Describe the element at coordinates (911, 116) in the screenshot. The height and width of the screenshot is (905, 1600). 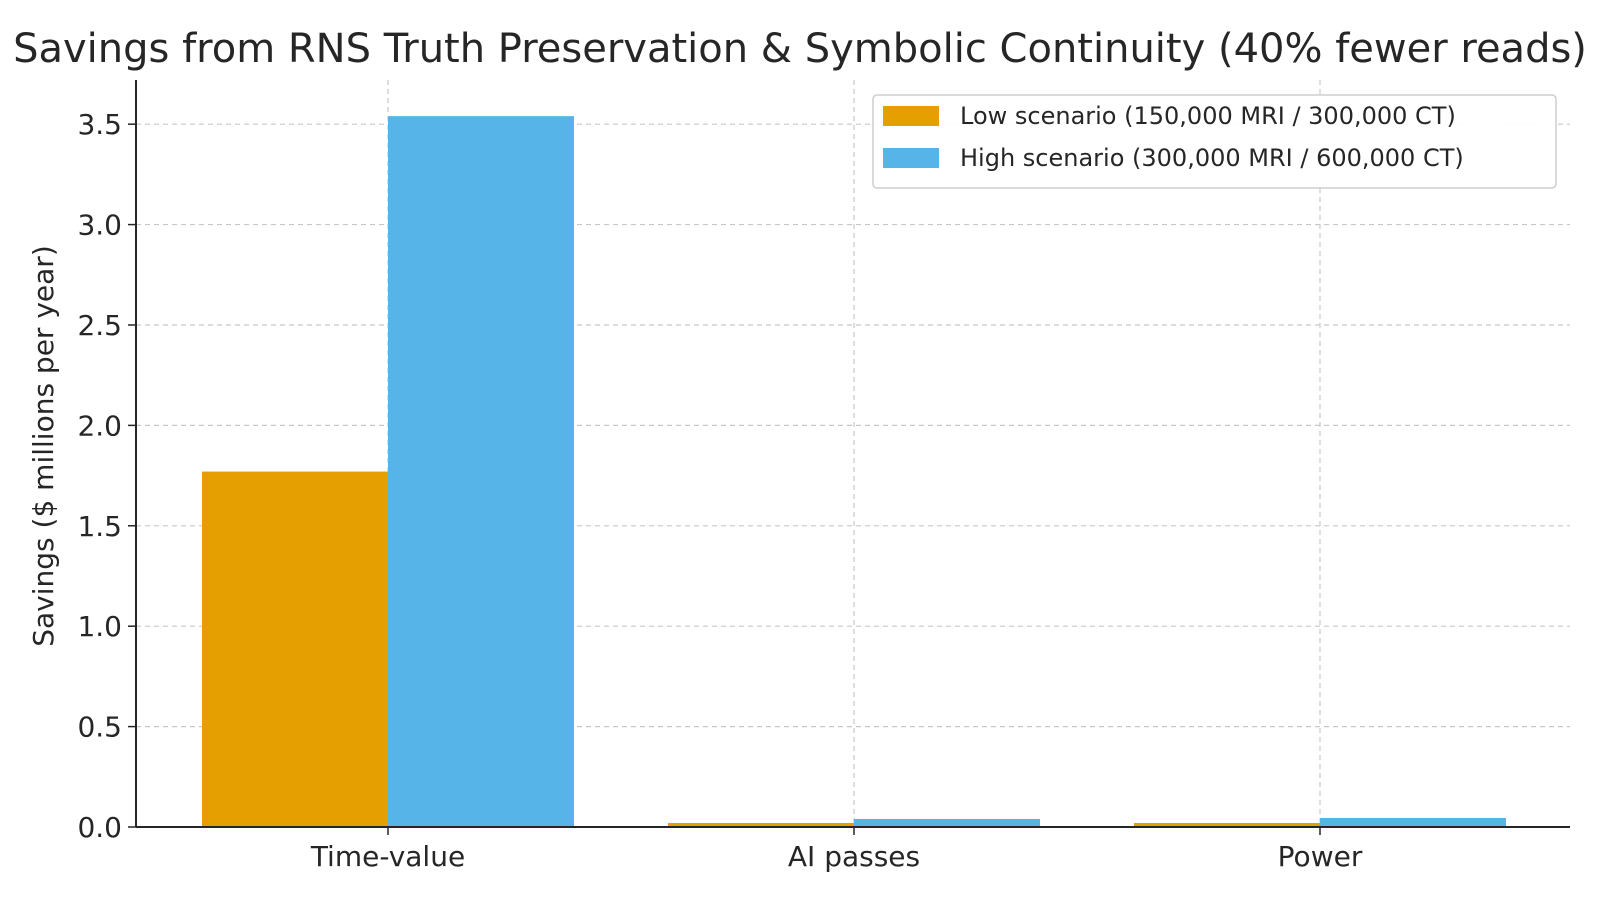
I see `legend-swatch-low` at that location.